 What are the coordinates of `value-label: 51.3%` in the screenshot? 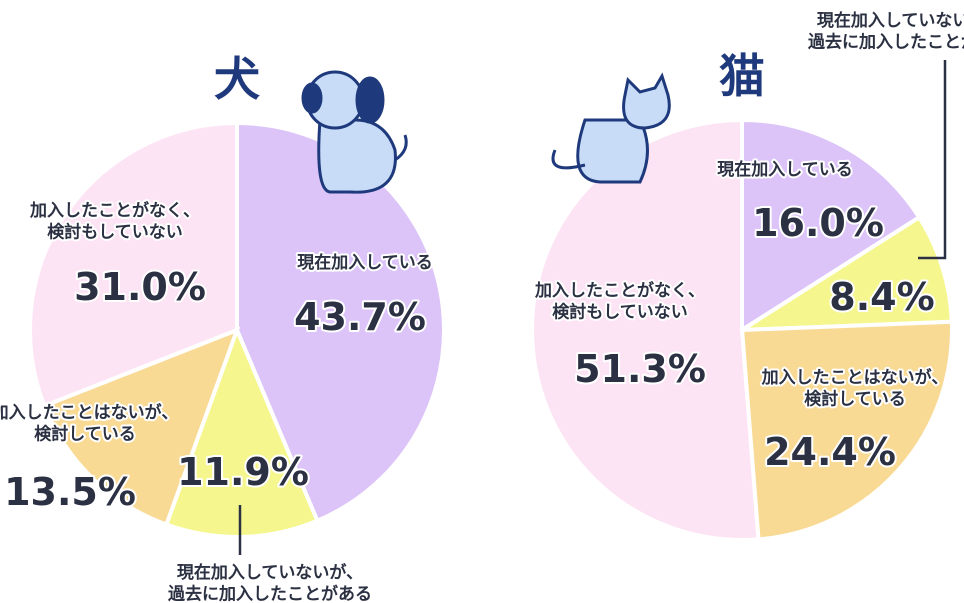 It's located at (640, 369).